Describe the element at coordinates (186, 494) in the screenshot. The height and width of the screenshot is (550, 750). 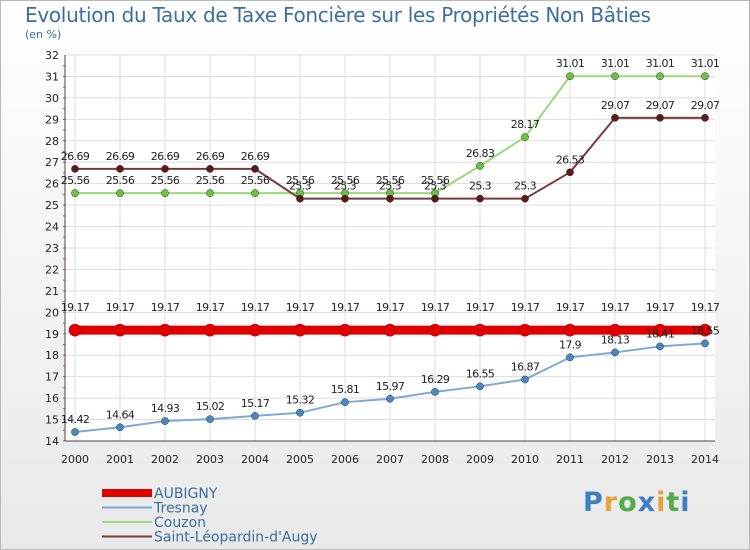
I see `legend-label: AUBIGNY` at that location.